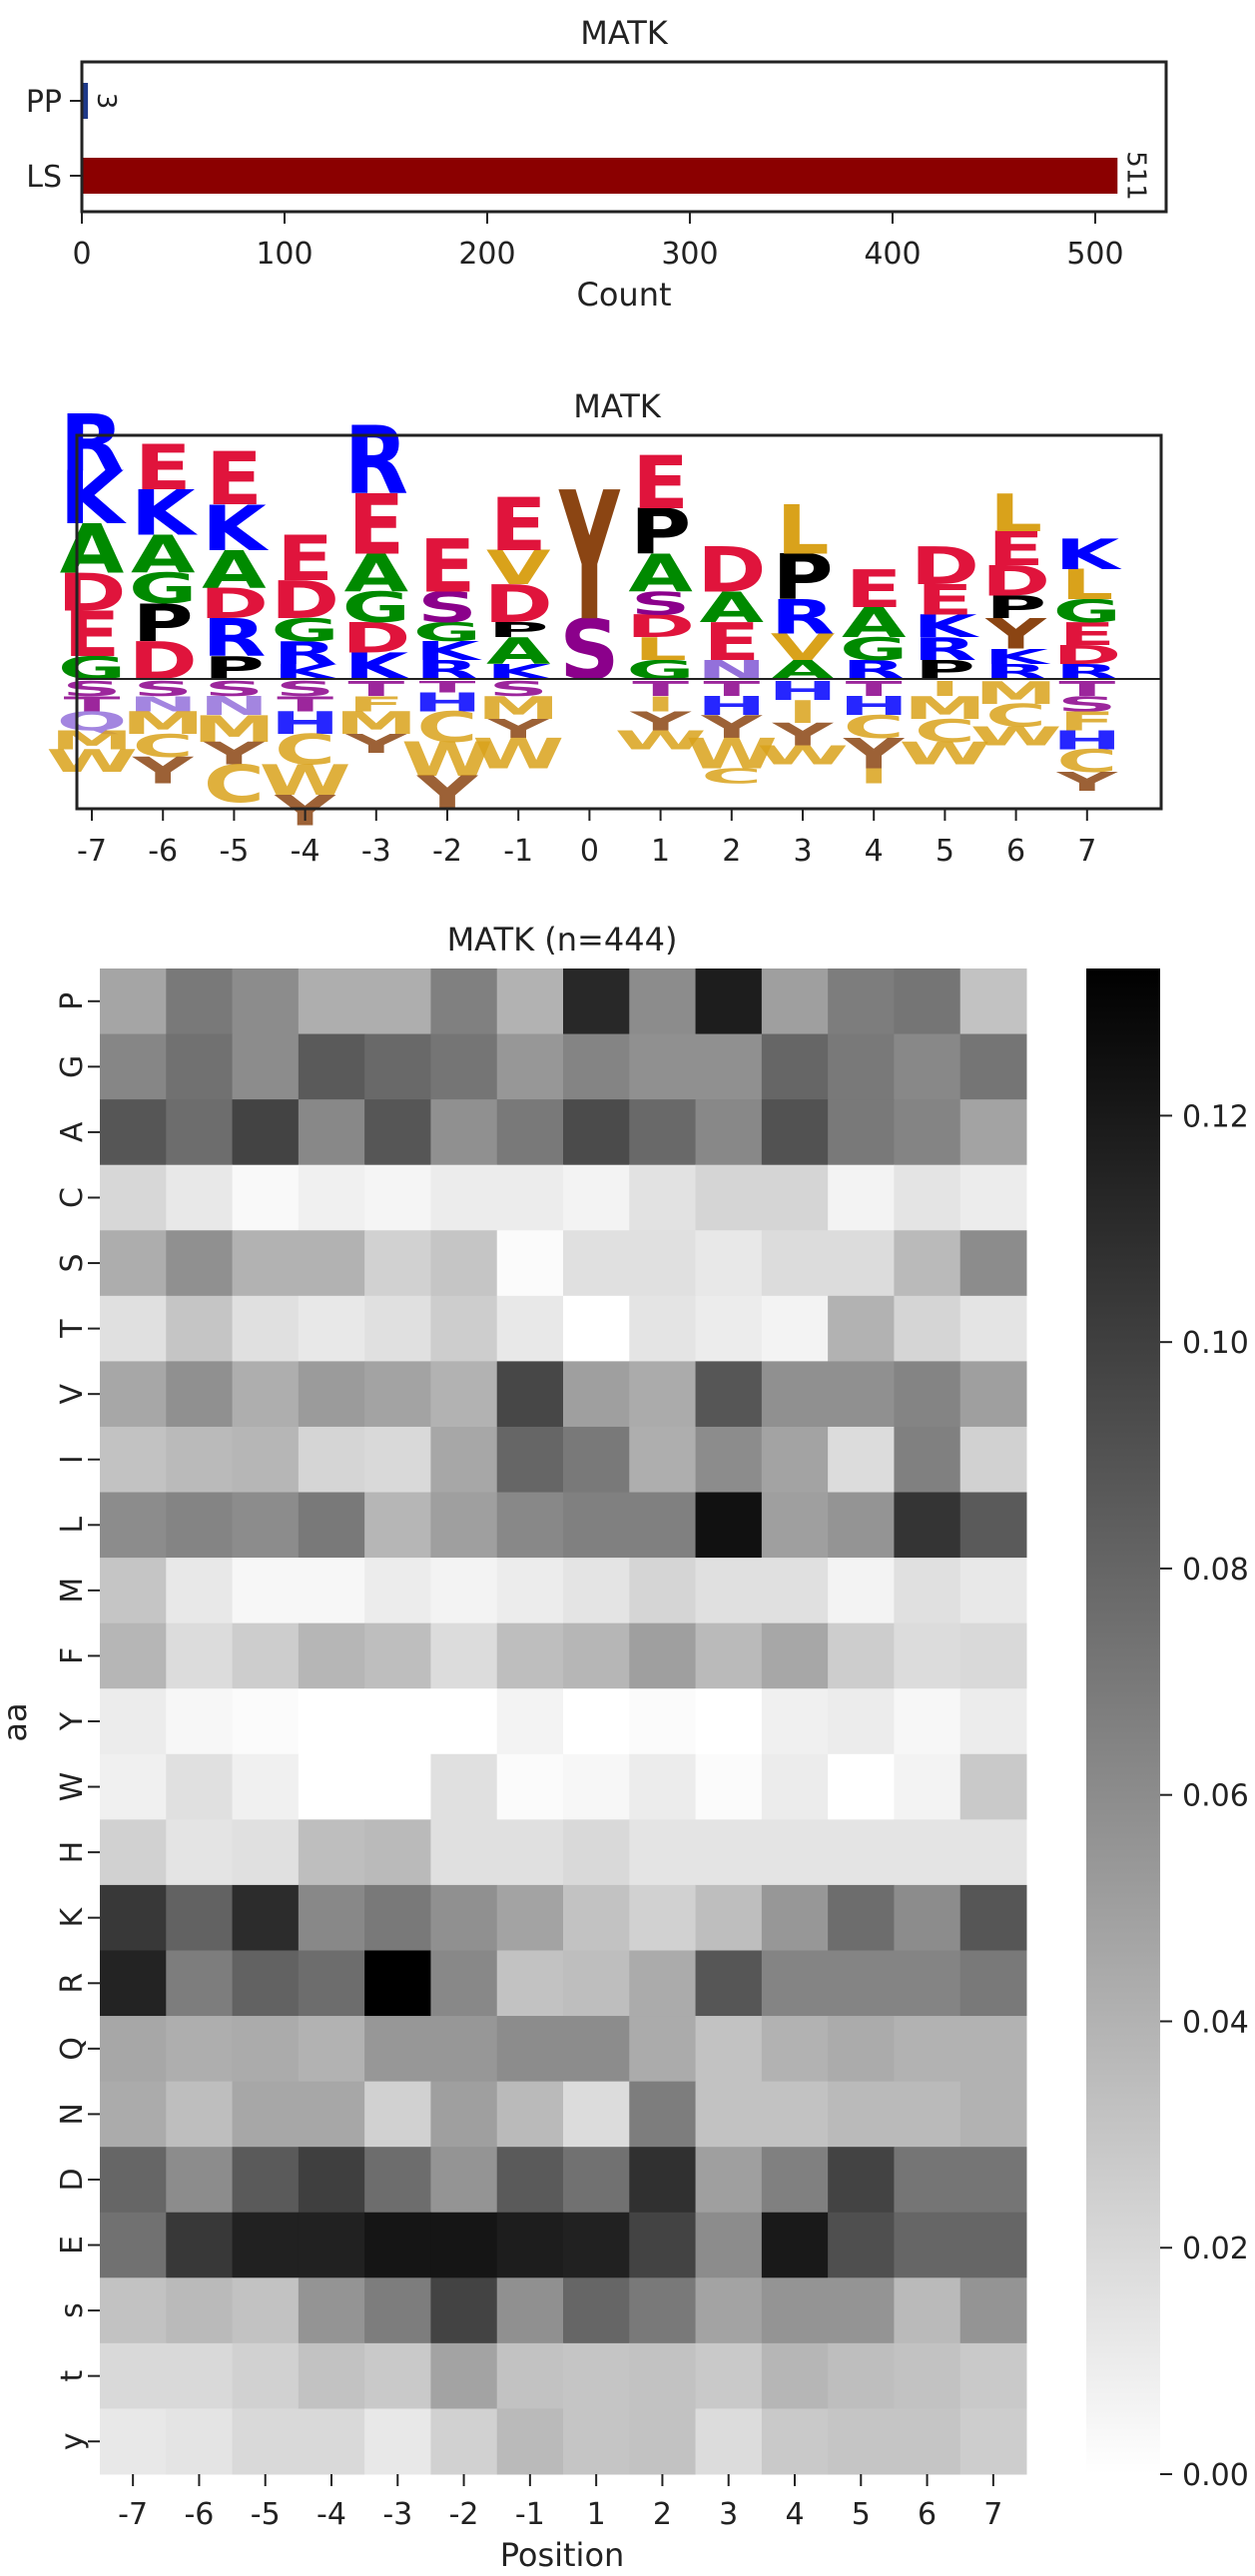 This screenshot has height=2576, width=1255. I want to click on heatmap-cell-I_-3, so click(397, 1460).